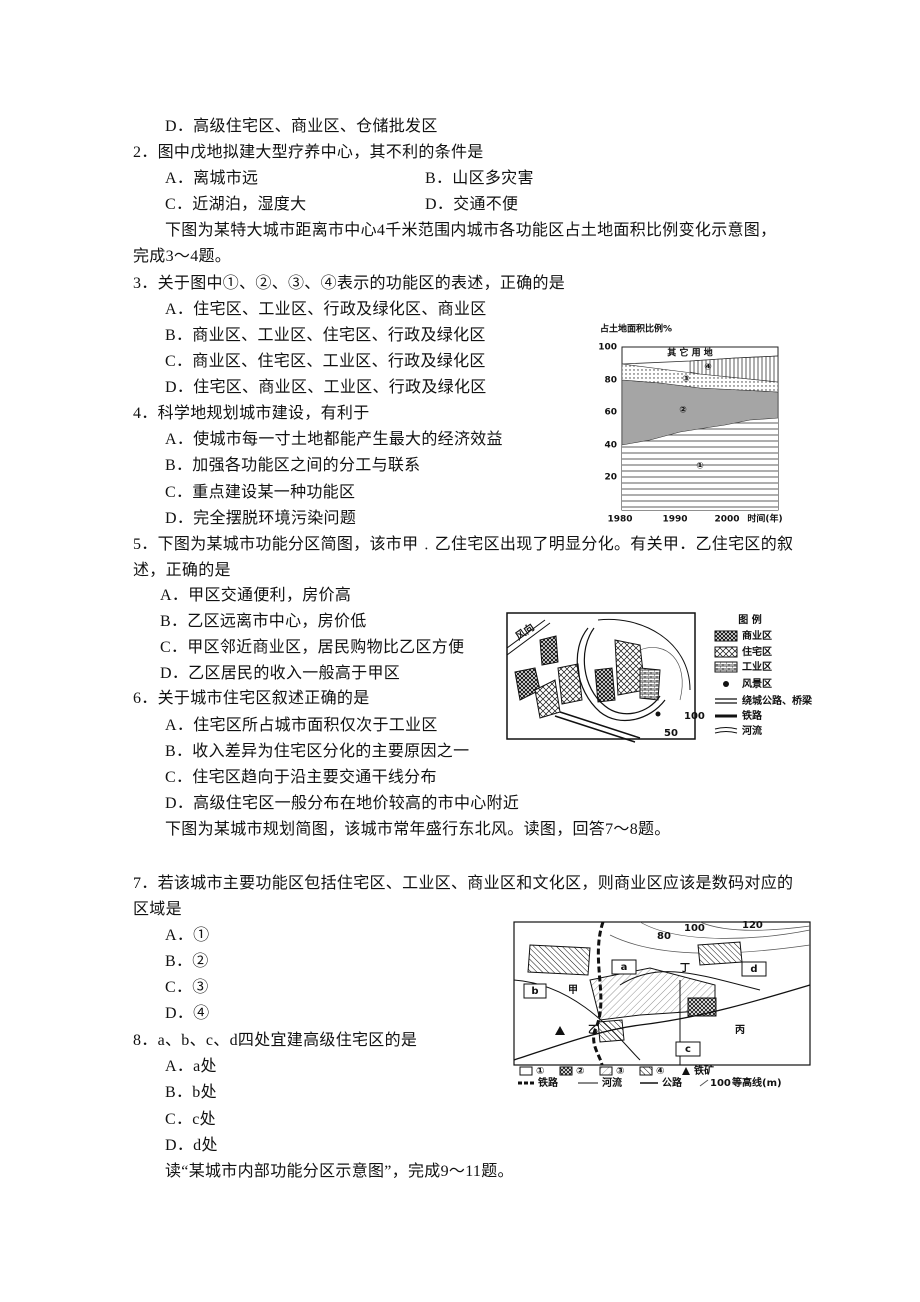  Describe the element at coordinates (312, 647) in the screenshot. I see `text-line: C．甲区邻近商业区，居民购物比乙区方便` at that location.